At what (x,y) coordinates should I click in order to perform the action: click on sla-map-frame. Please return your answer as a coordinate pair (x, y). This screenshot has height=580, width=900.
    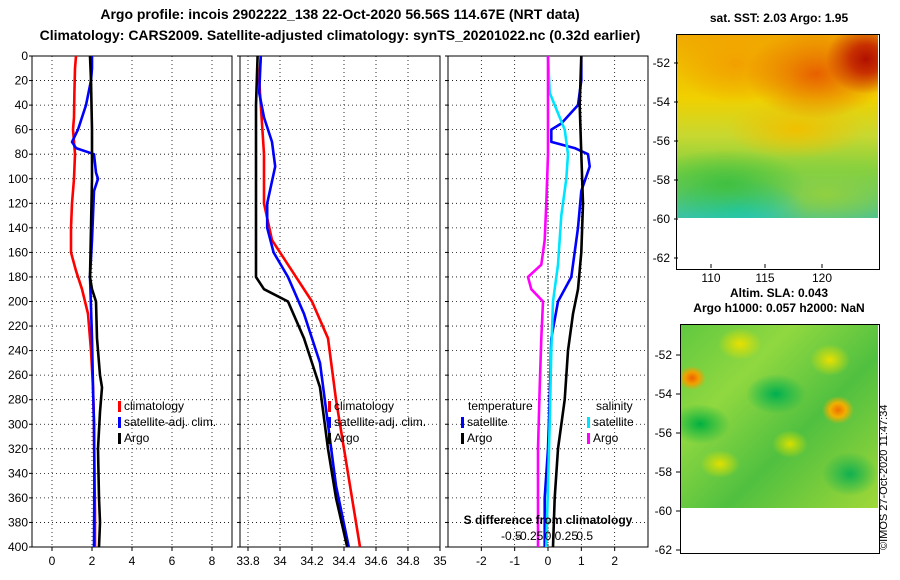
    Looking at the image, I should click on (780, 439).